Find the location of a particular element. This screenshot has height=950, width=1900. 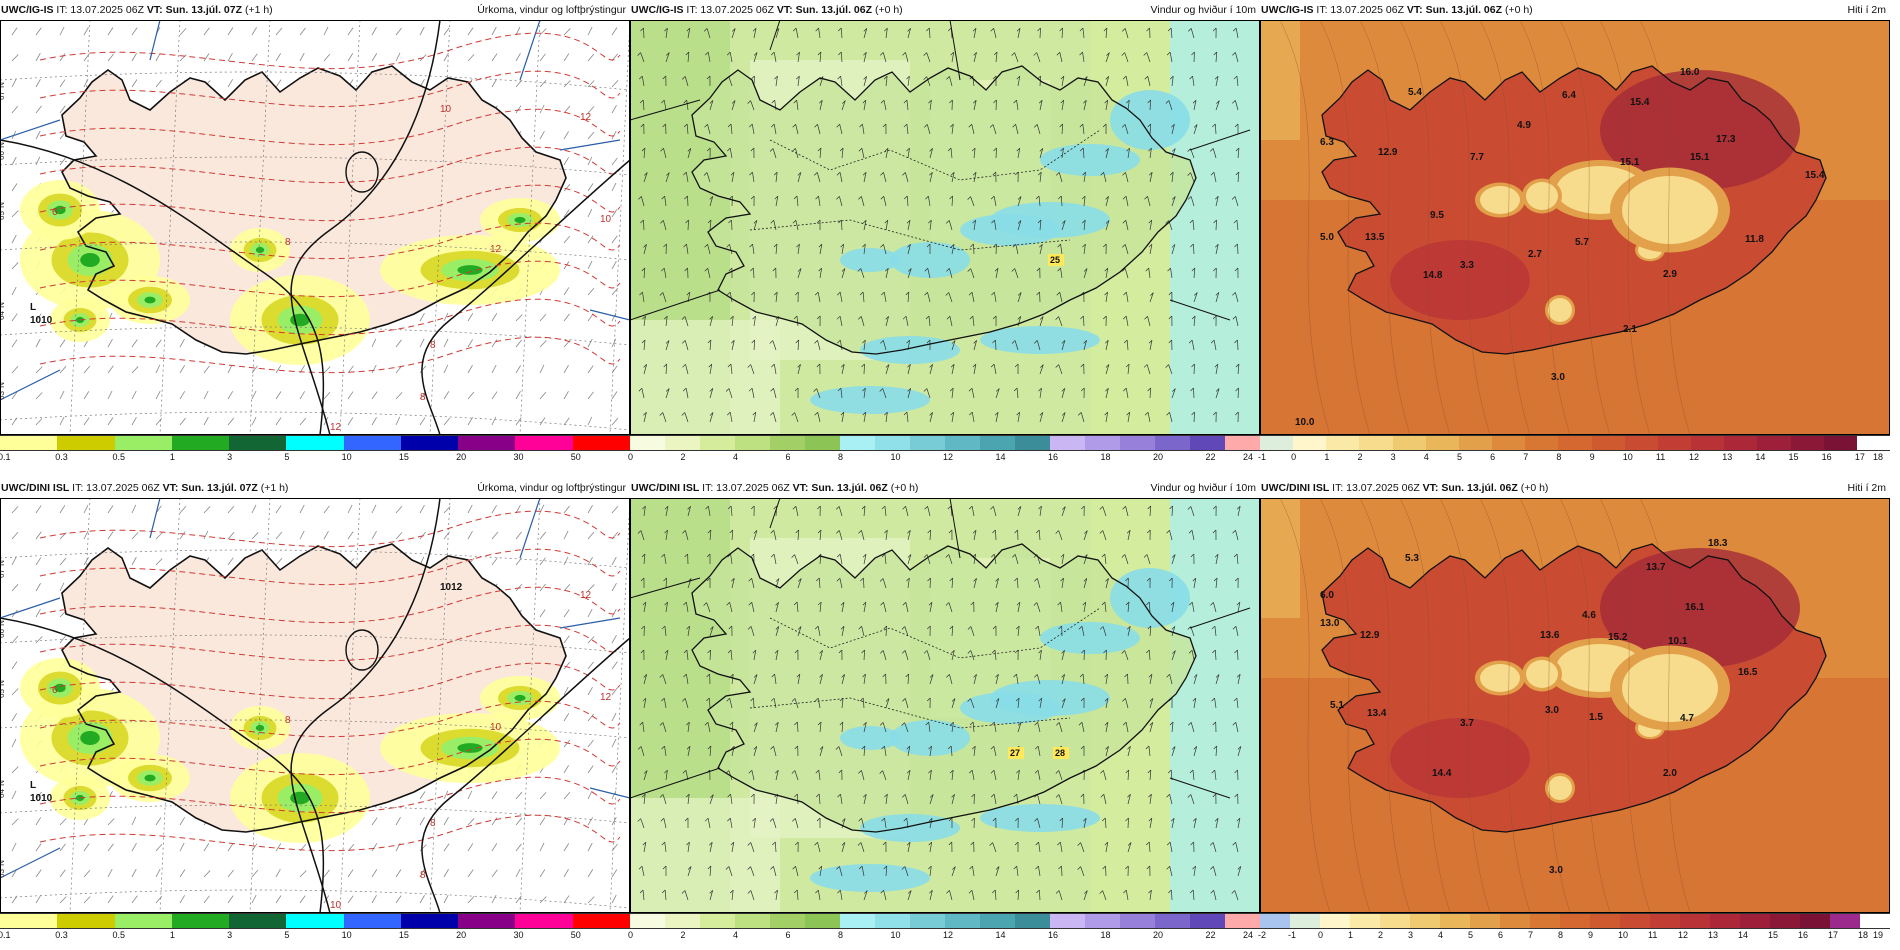

temperature-label: 5.4 is located at coordinates (1415, 92).